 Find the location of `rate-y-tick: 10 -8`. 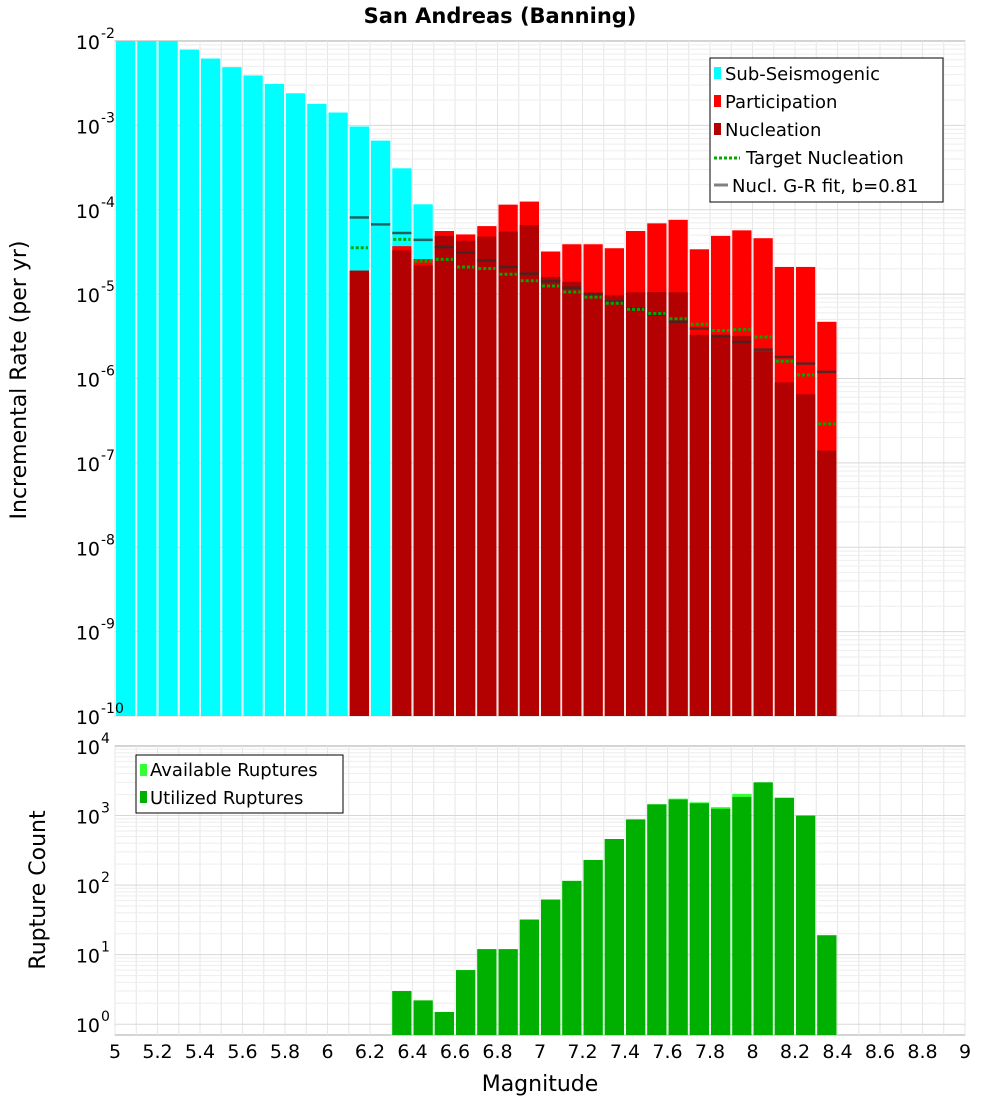

rate-y-tick: 10 -8 is located at coordinates (95, 546).